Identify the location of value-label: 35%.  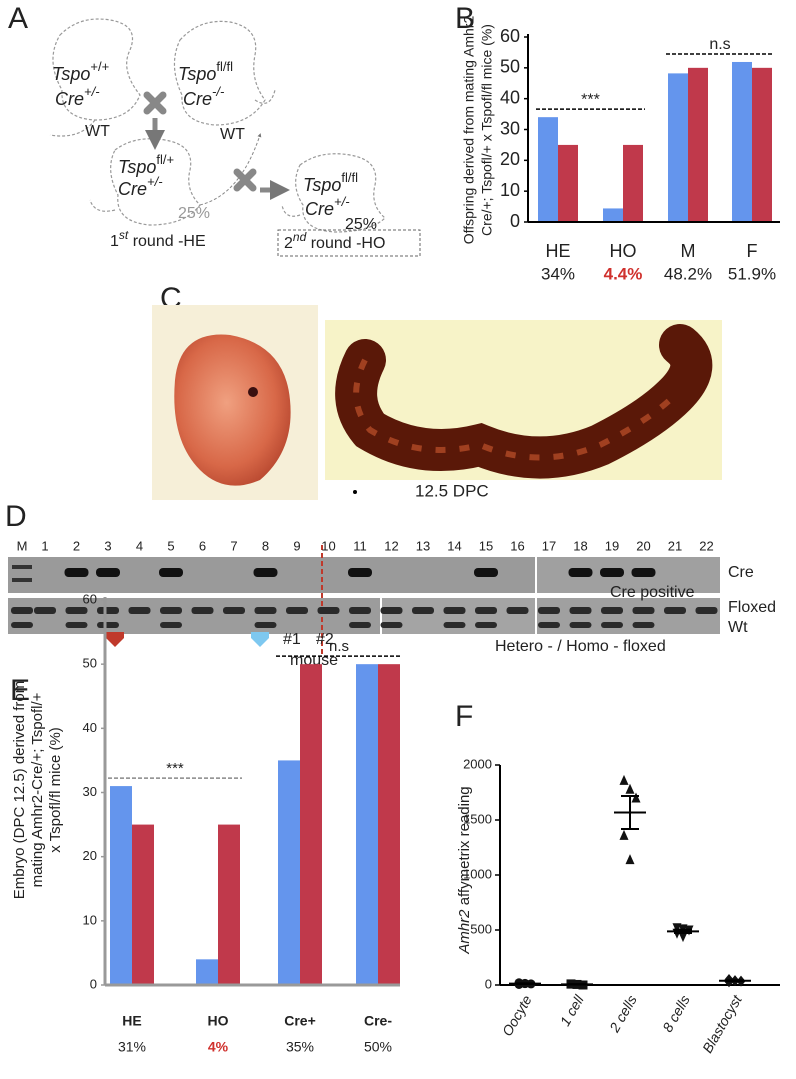
(300, 1047).